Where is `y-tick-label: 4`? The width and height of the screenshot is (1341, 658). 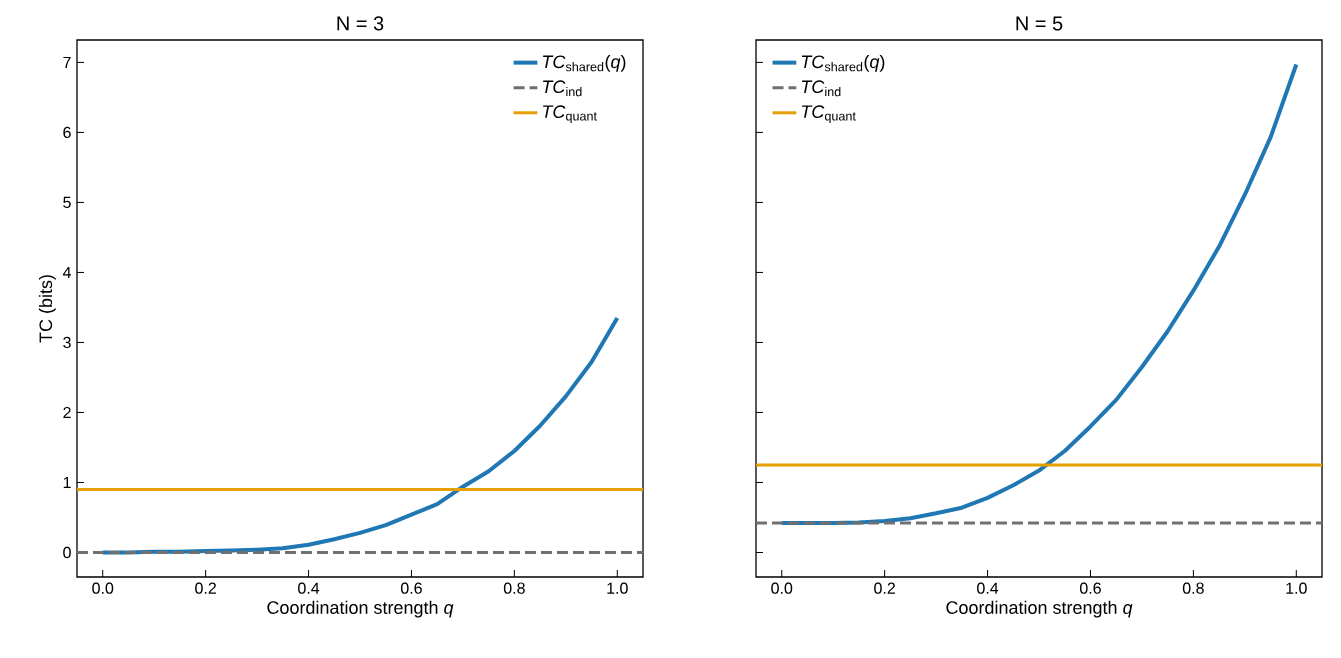
y-tick-label: 4 is located at coordinates (67, 272).